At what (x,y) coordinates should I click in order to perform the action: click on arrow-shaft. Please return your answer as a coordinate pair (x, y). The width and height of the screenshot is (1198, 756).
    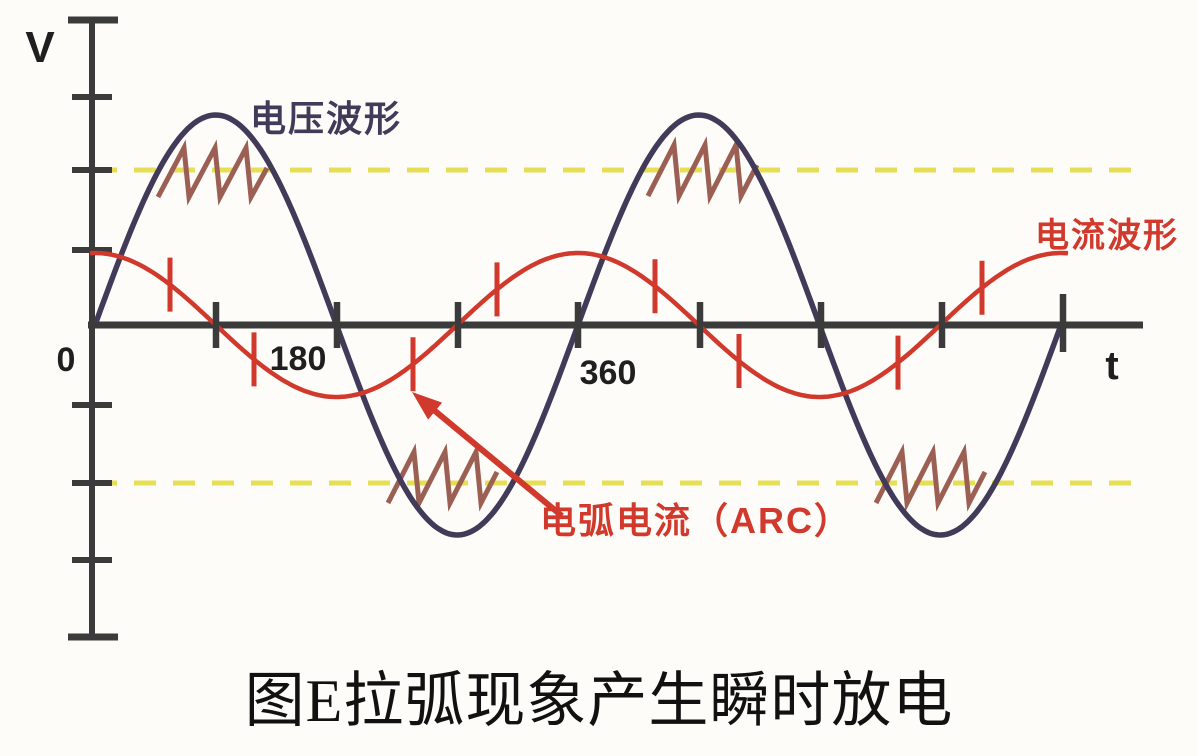
    Looking at the image, I should click on (494, 460).